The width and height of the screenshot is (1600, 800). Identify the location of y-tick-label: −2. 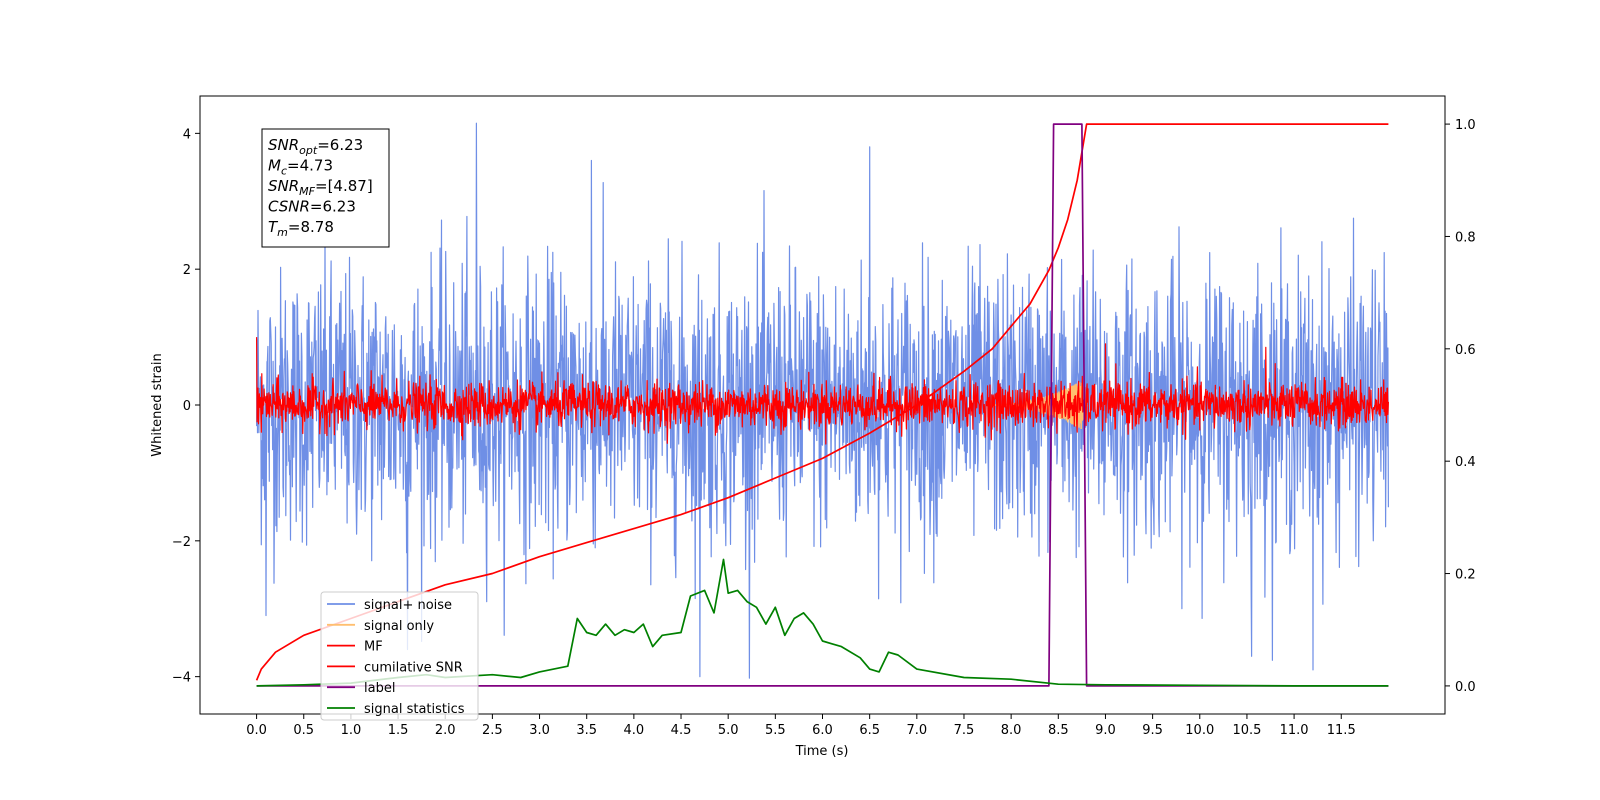
(181, 542).